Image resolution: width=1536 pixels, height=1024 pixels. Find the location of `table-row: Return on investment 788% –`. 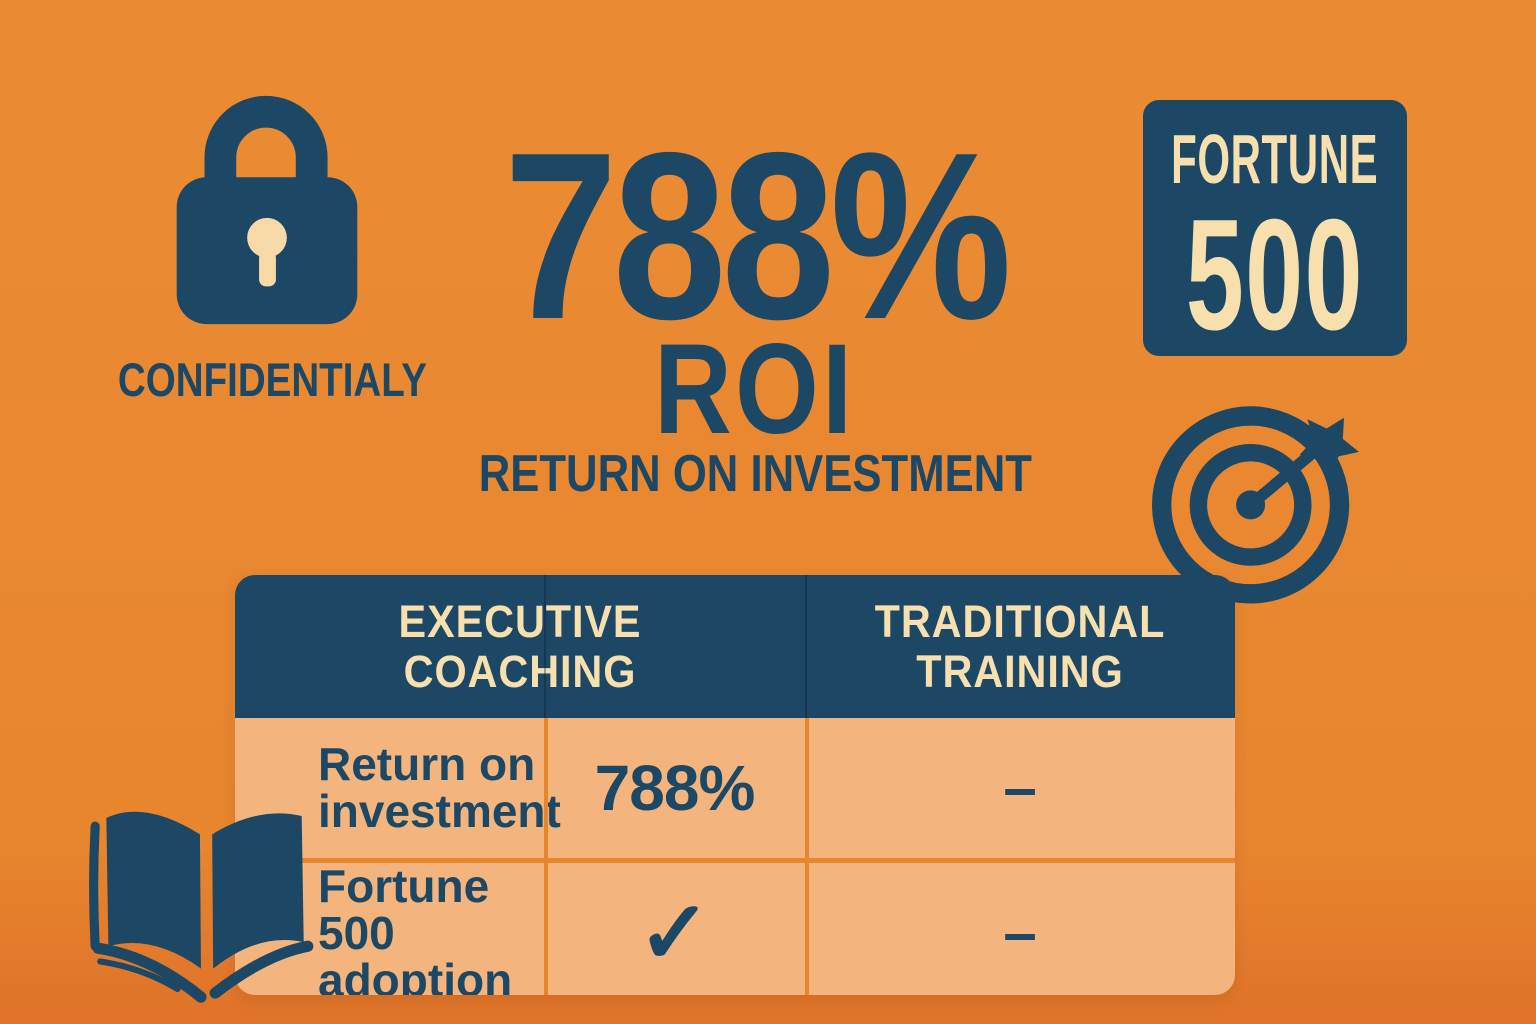

table-row: Return on investment 788% – is located at coordinates (735, 788).